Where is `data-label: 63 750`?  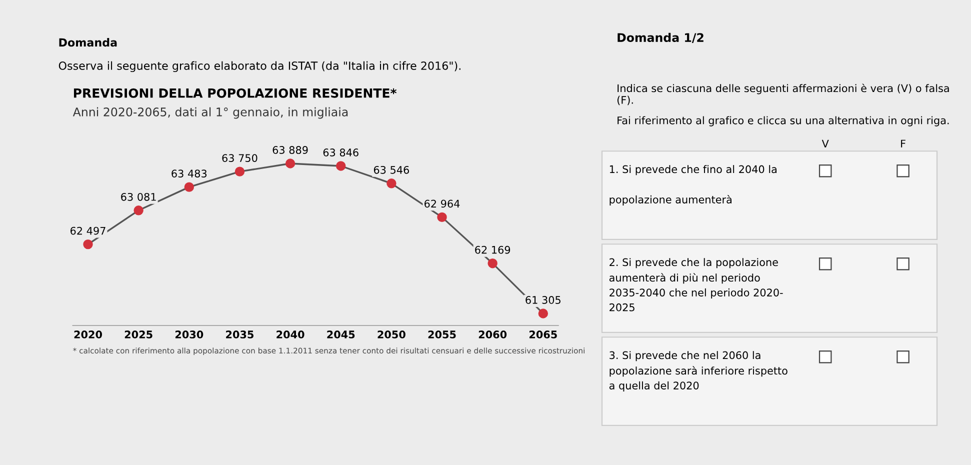 data-label: 63 750 is located at coordinates (240, 158).